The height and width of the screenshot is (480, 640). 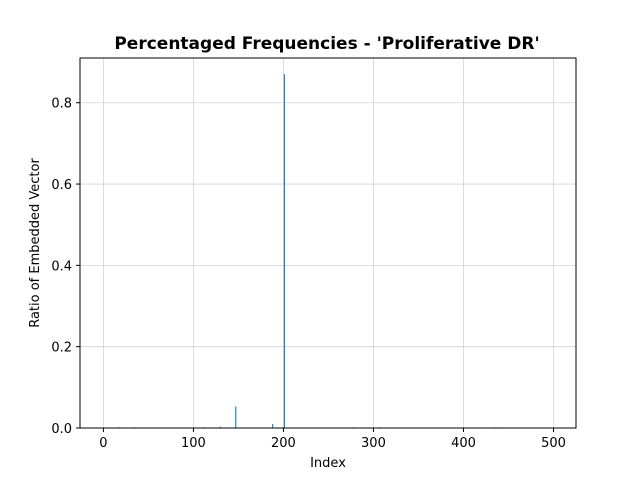 What do you see at coordinates (61, 185) in the screenshot?
I see `y-tick-label: 0.6` at bounding box center [61, 185].